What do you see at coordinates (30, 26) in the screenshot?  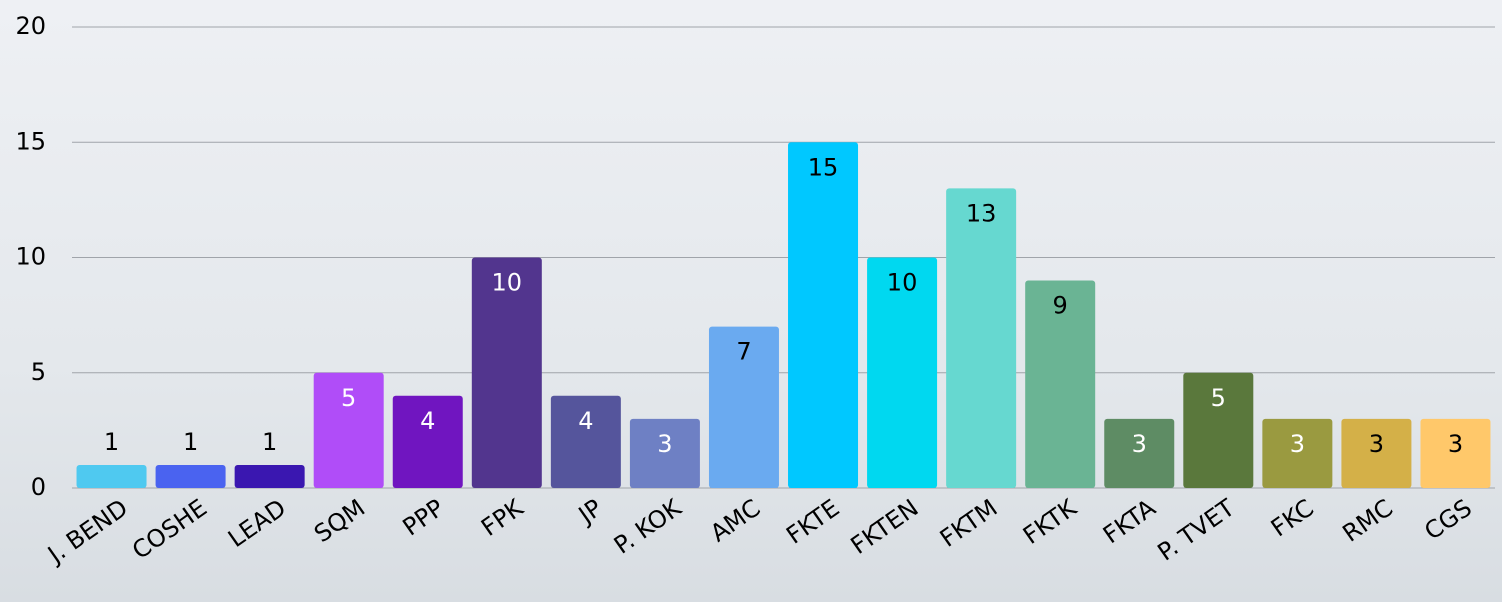 I see `y-tick-label: 20` at bounding box center [30, 26].